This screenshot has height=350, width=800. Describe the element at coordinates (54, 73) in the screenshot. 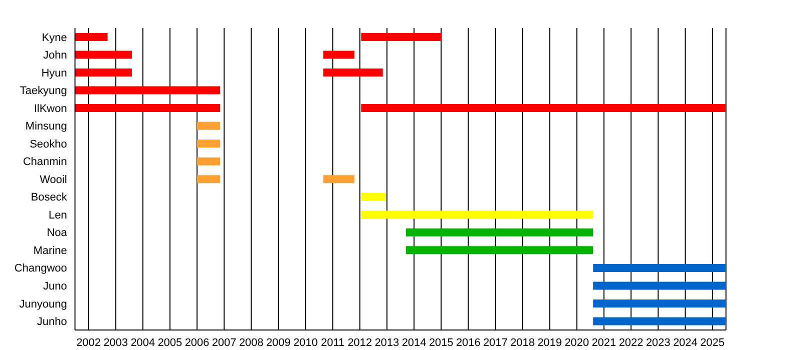

I see `y-tick-label: Hyun` at that location.